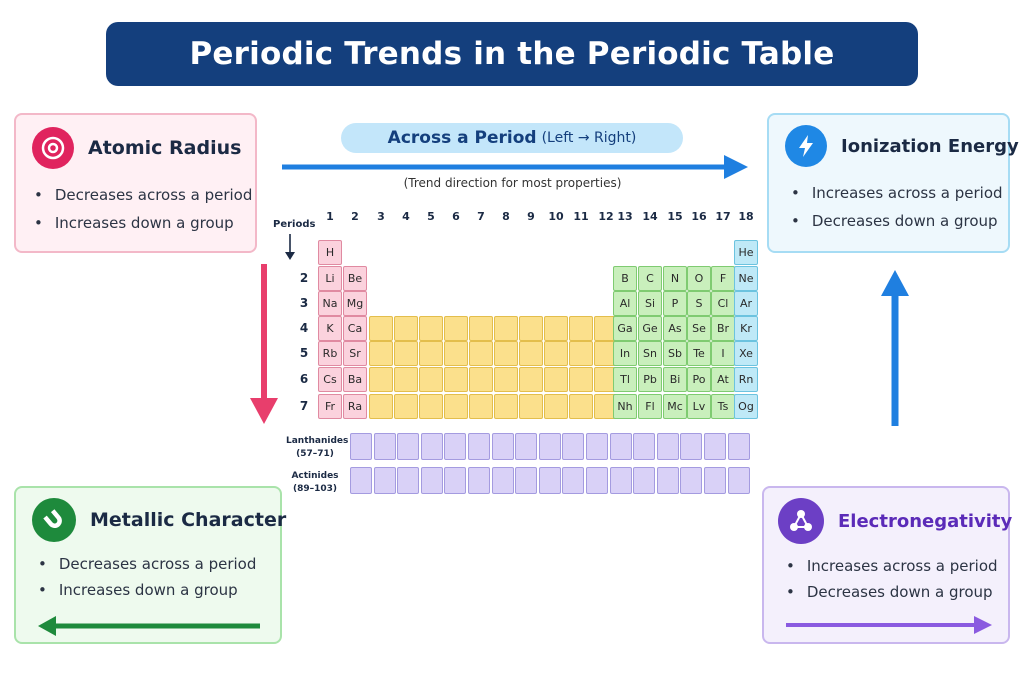  Describe the element at coordinates (431, 216) in the screenshot. I see `group-number: 5` at that location.